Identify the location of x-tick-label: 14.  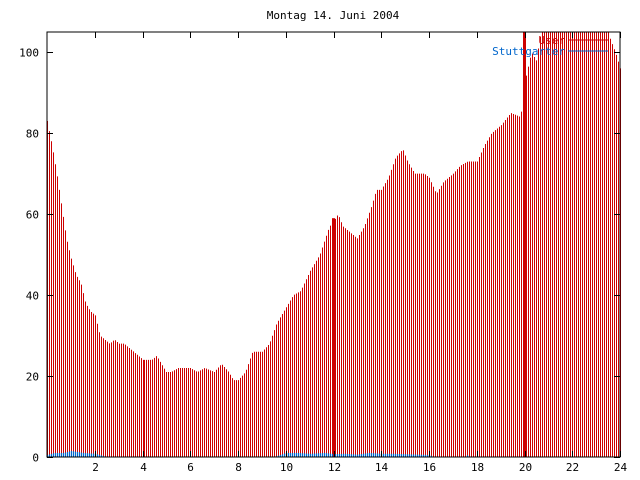
(382, 467).